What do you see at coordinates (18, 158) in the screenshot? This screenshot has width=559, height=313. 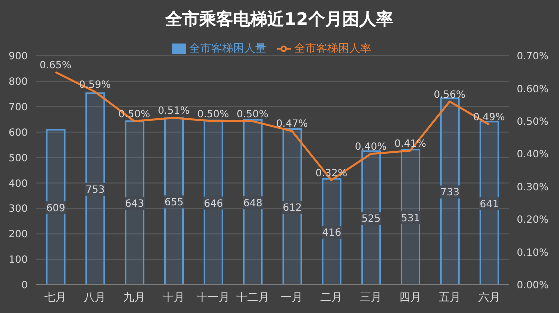 I see `y-tick-label: 500` at bounding box center [18, 158].